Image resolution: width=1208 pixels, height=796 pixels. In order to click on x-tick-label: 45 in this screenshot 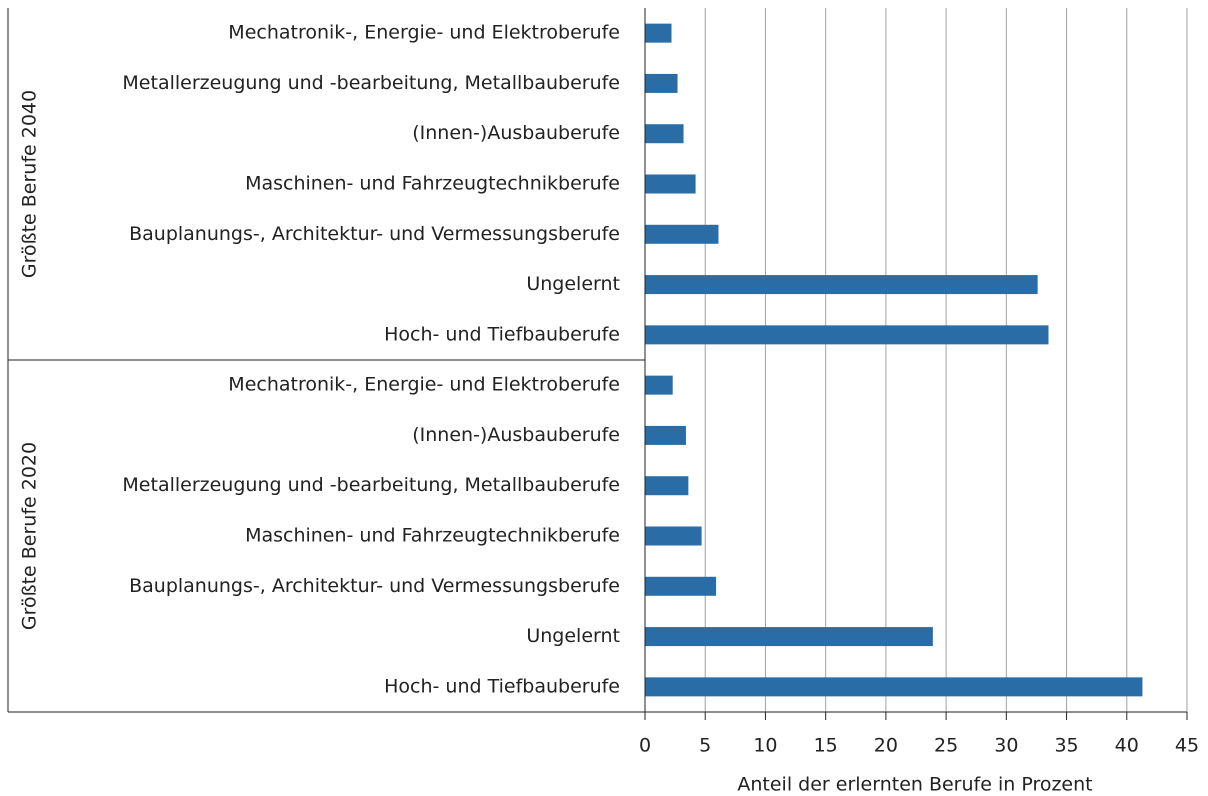, I will do `click(1187, 746)`.